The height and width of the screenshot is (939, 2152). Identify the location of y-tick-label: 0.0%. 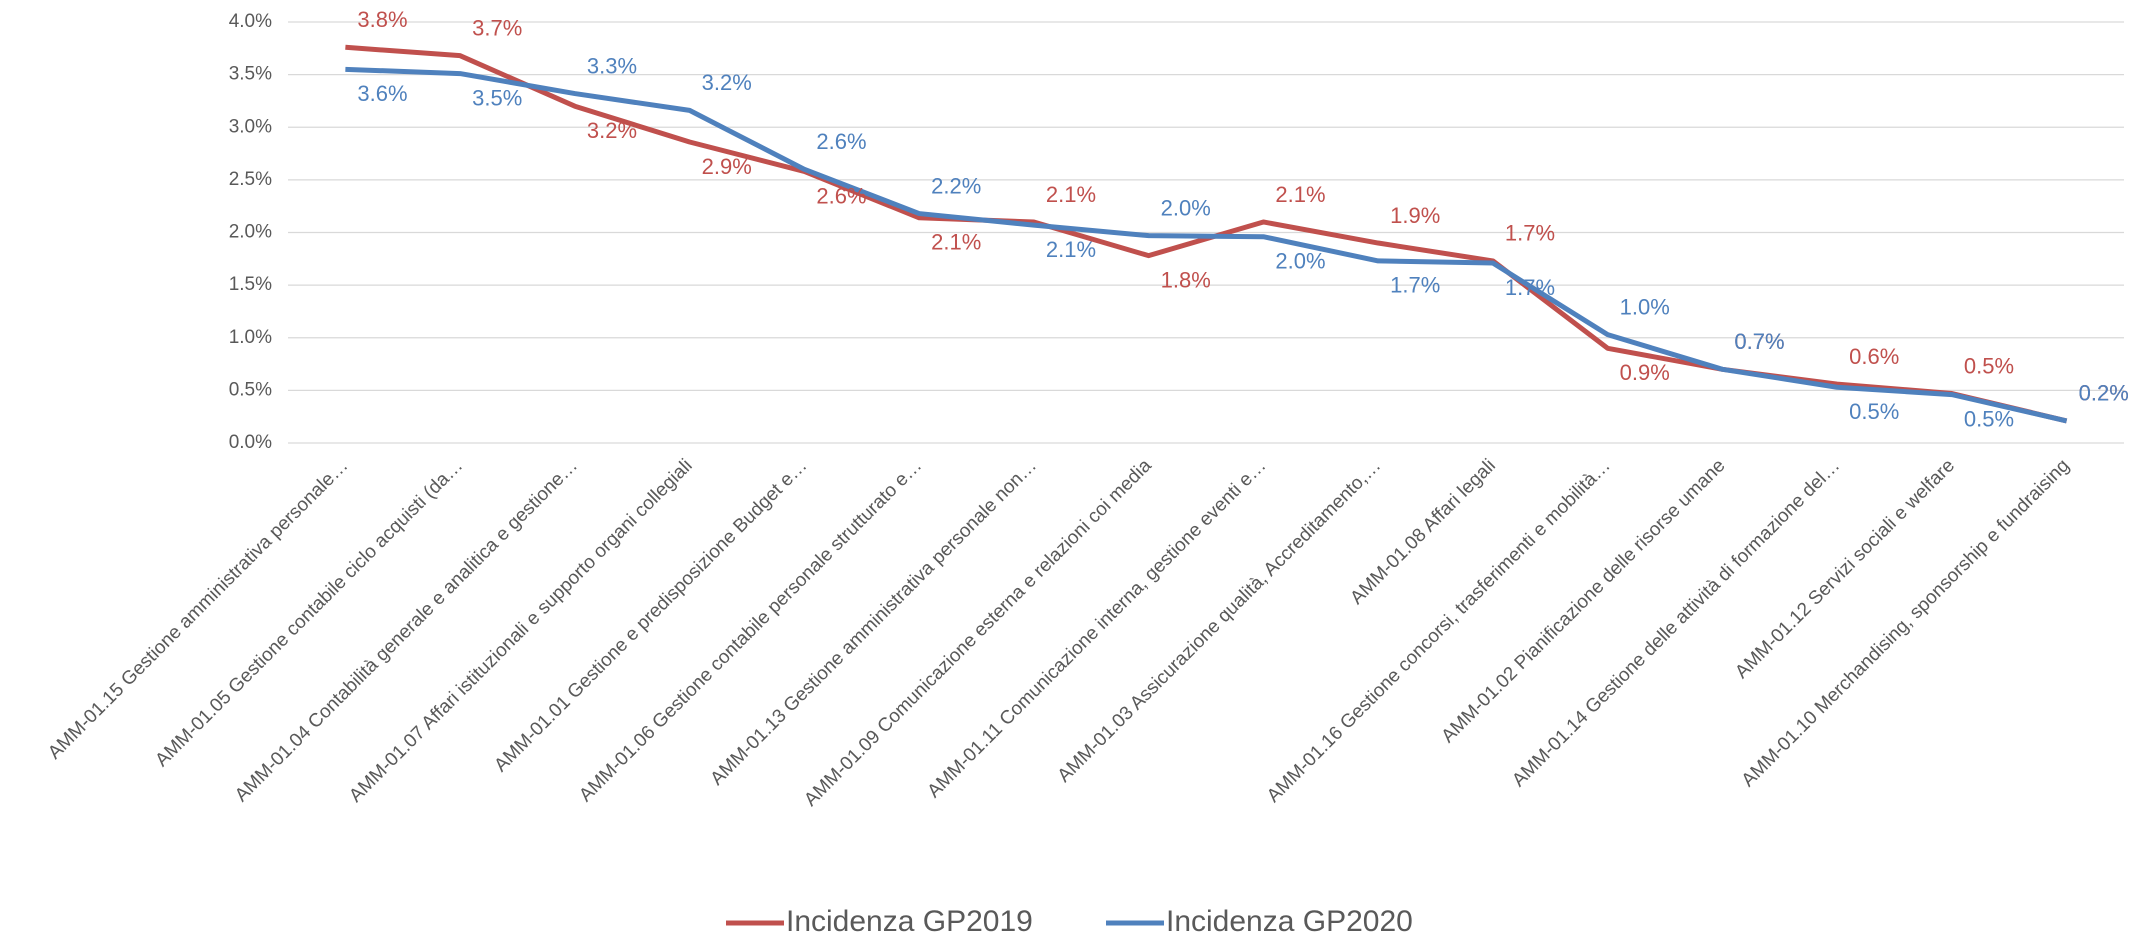
(250, 442).